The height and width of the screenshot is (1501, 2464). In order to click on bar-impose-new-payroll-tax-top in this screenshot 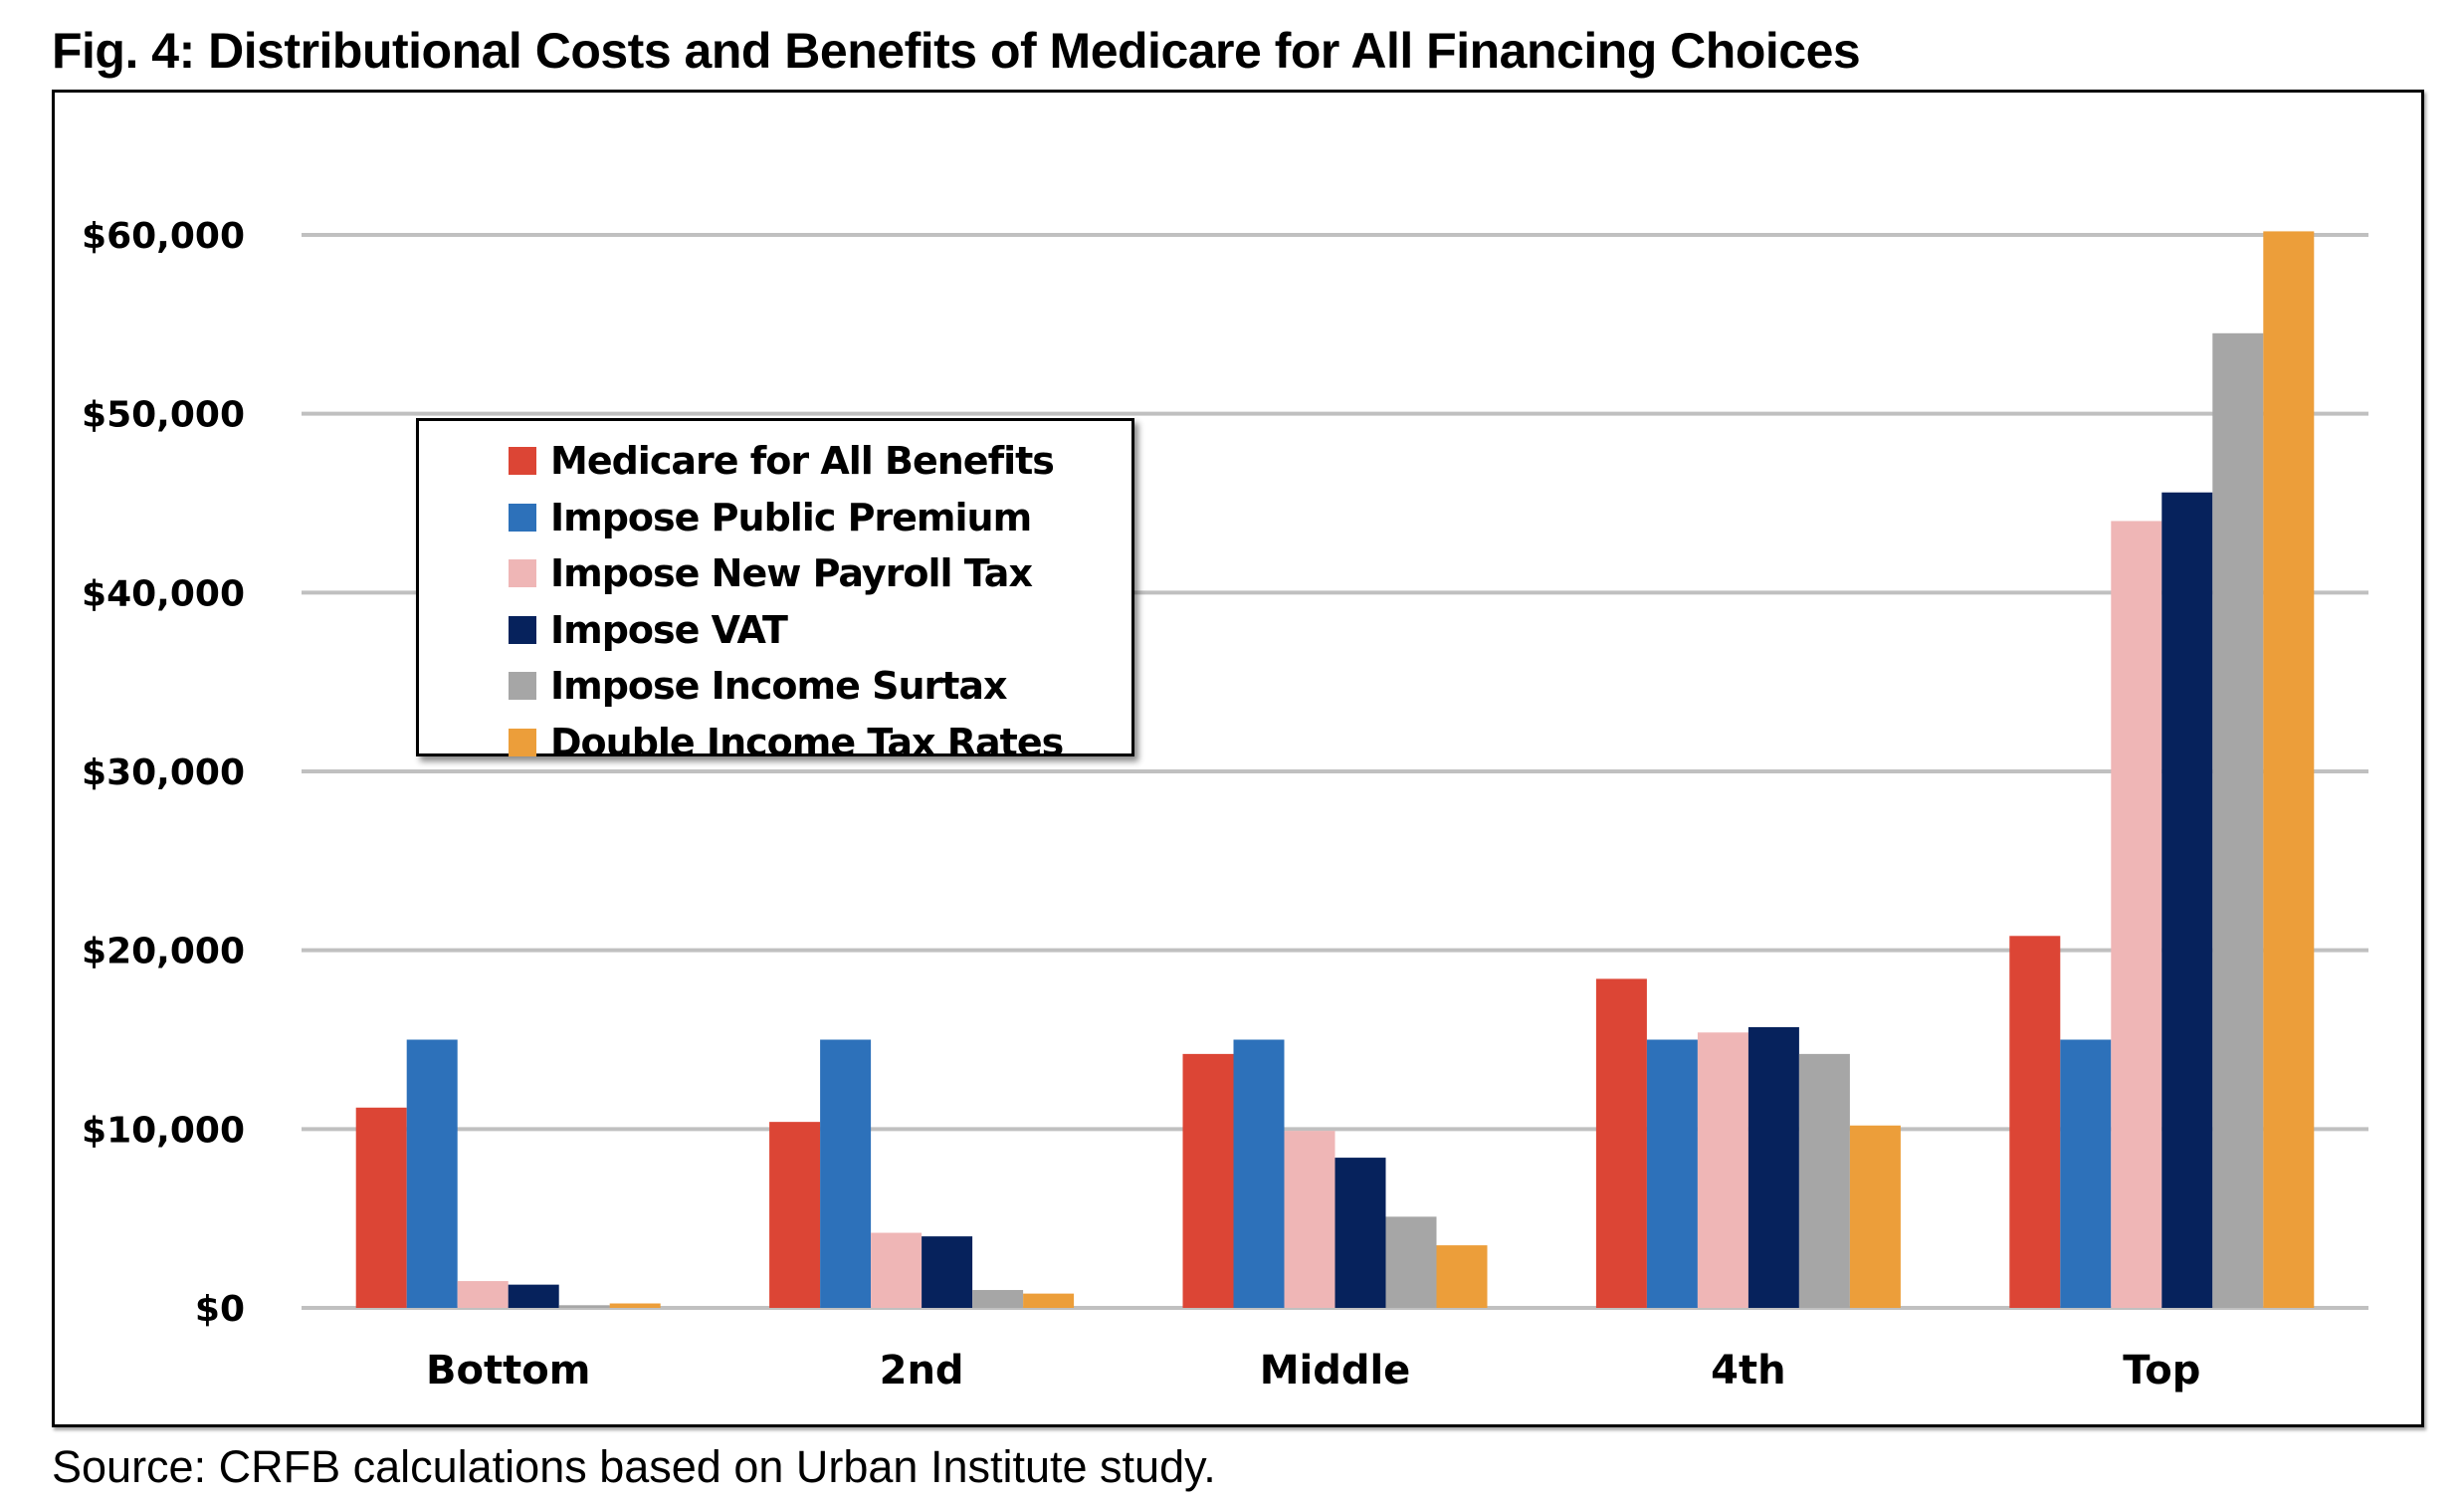, I will do `click(2137, 915)`.